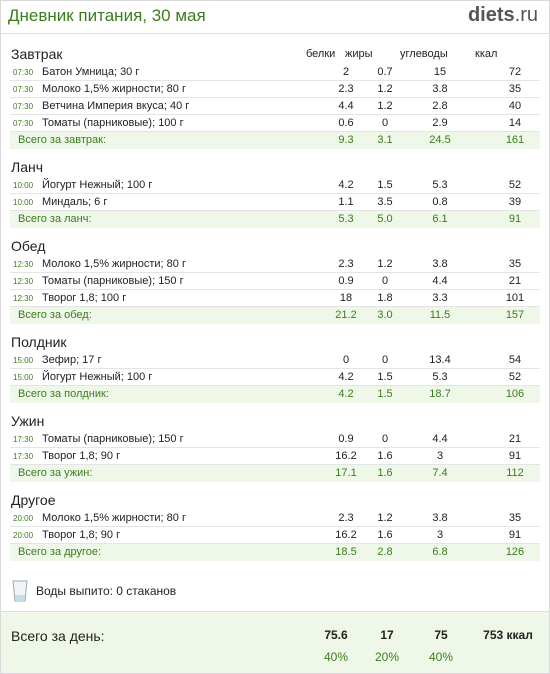 The image size is (550, 674). What do you see at coordinates (515, 298) in the screenshot?
I see `food-kcal: 101` at bounding box center [515, 298].